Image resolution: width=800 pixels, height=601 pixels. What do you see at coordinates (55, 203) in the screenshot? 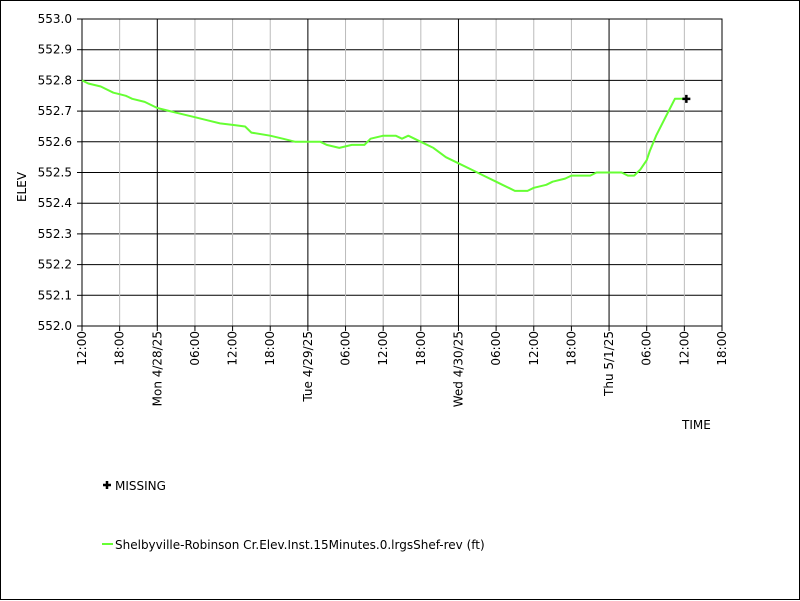
I see `y-tick-label: 552.4` at bounding box center [55, 203].